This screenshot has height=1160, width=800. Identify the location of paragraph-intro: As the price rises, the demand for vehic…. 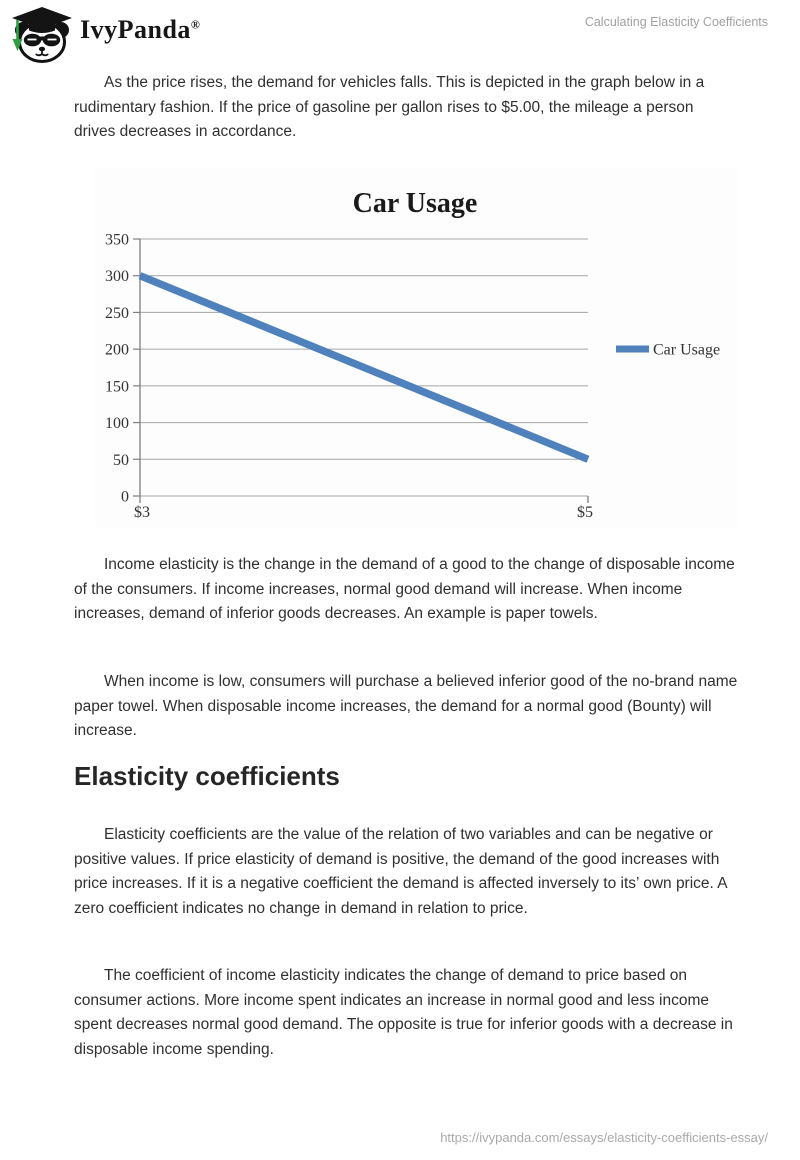
(389, 107).